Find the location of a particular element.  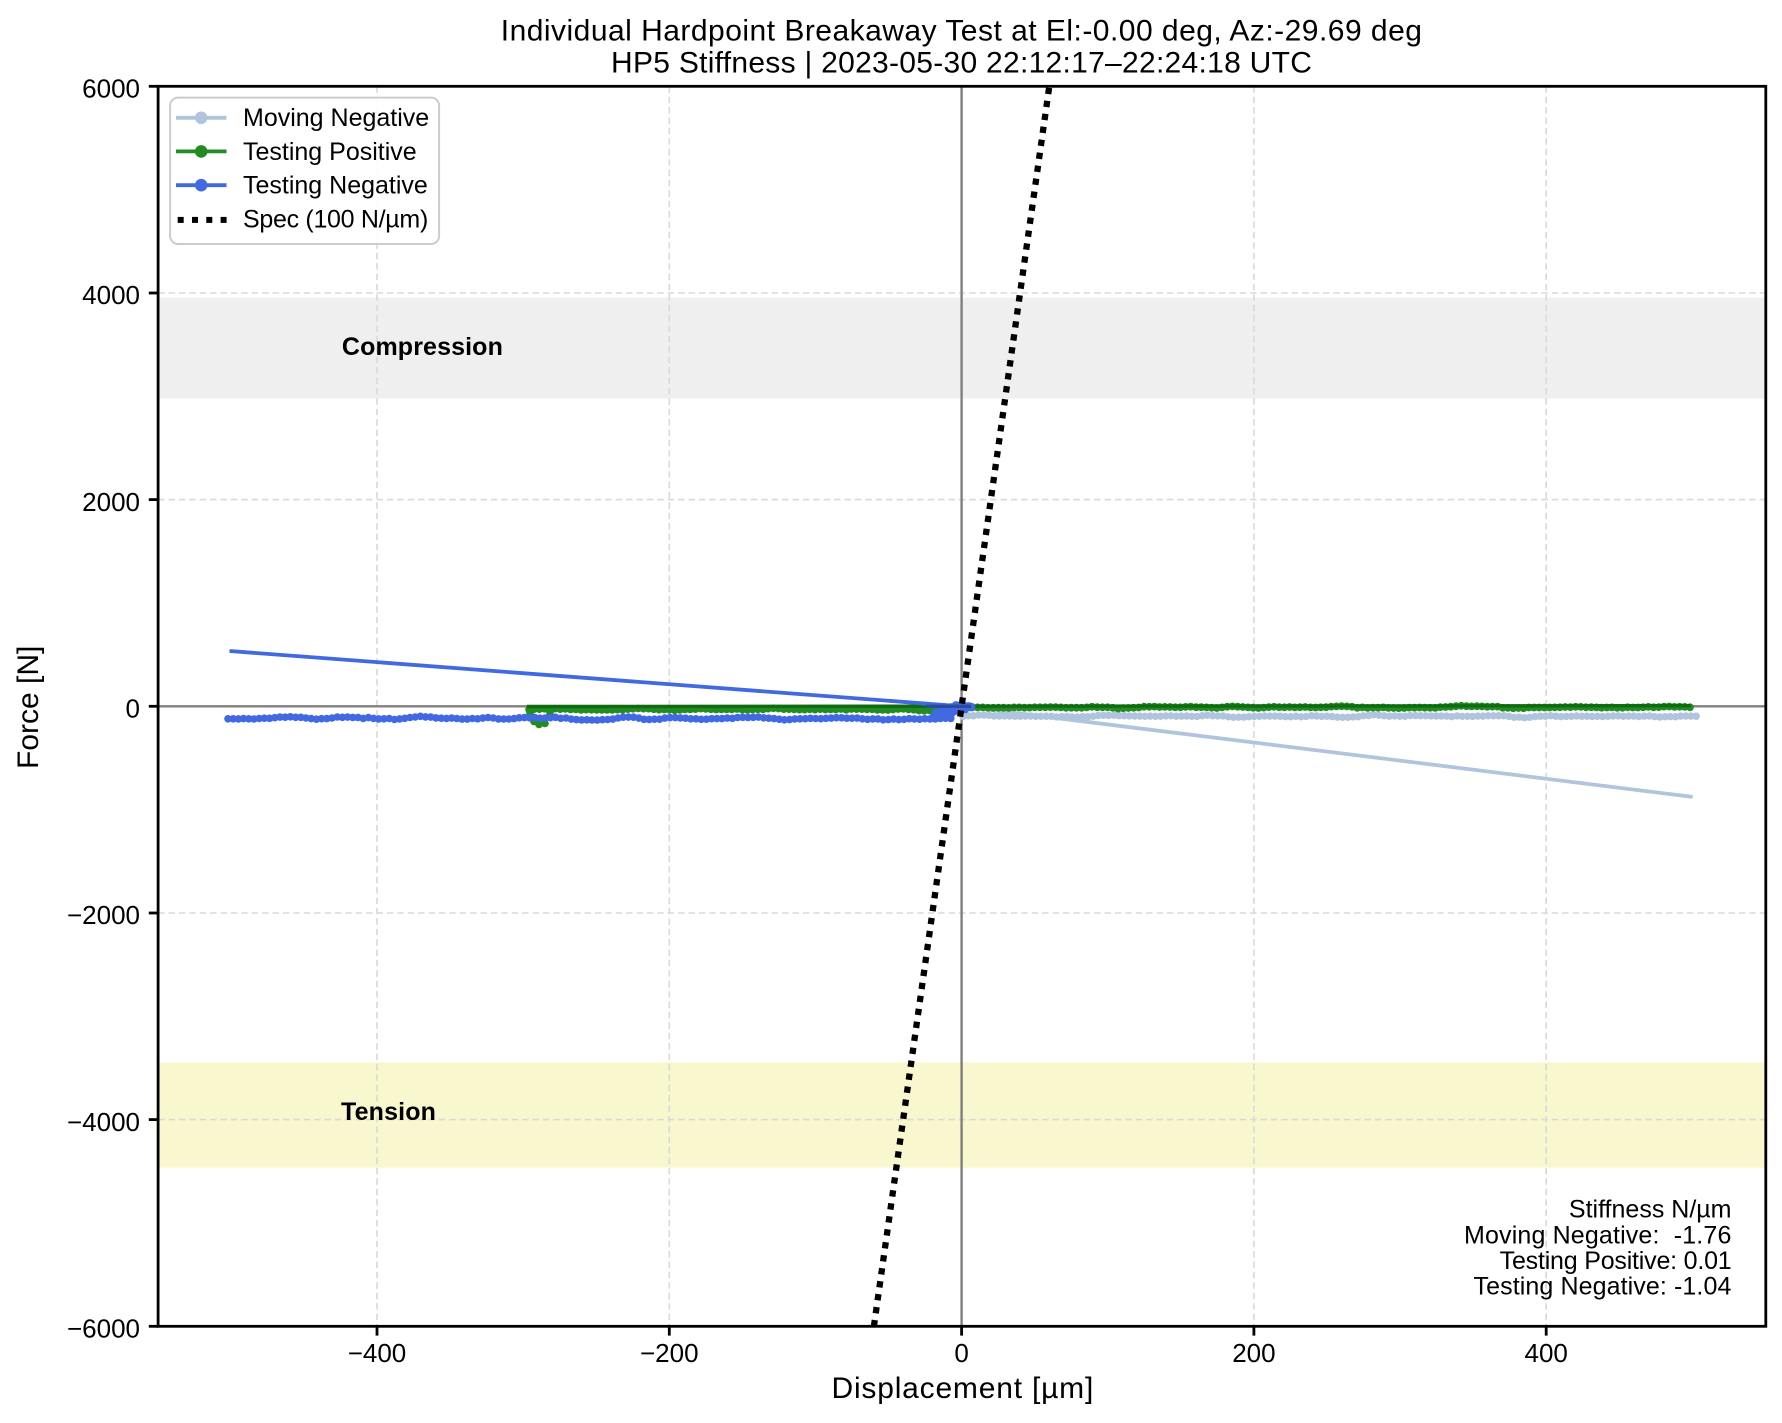

svg-text: −6000 is located at coordinates (103, 1329).